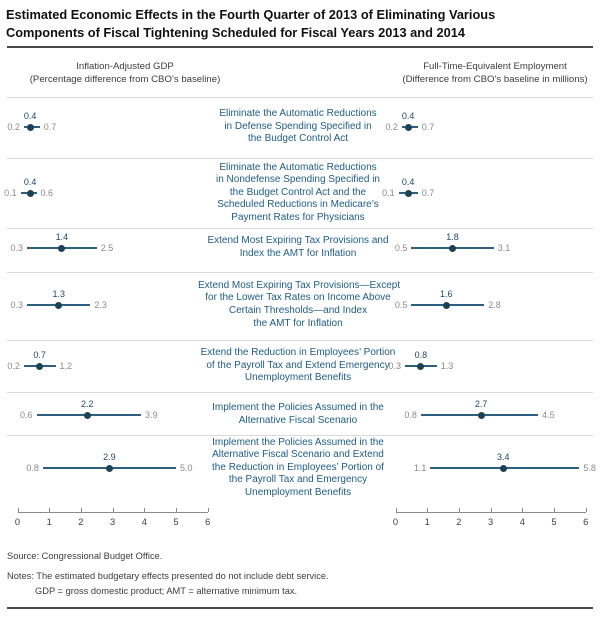 This screenshot has height=620, width=600. What do you see at coordinates (394, 366) in the screenshot?
I see `employment-low-value-label: 0.3` at bounding box center [394, 366].